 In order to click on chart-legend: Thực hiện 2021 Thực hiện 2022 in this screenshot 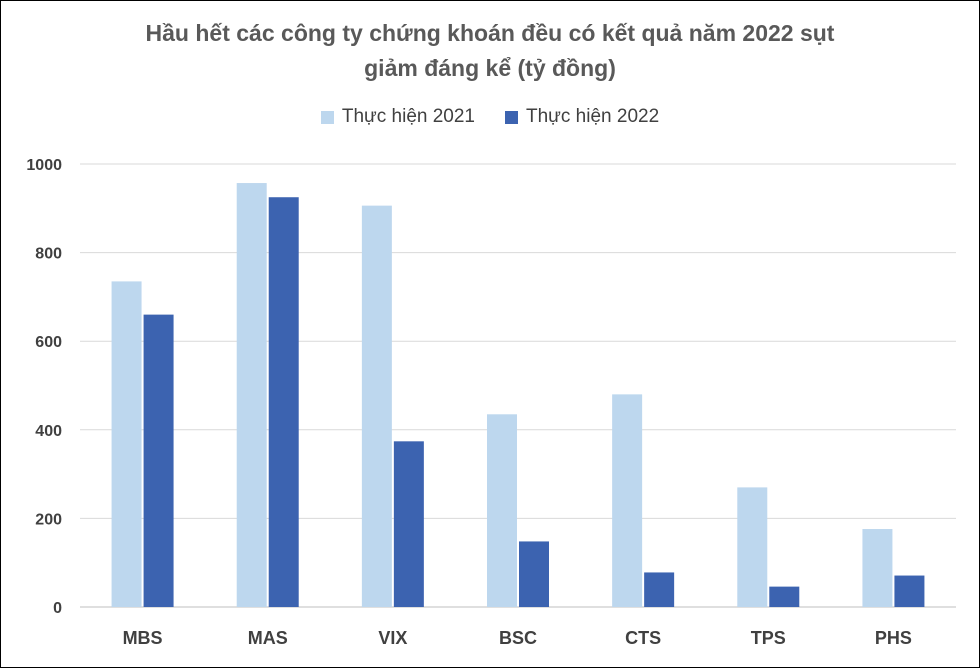, I will do `click(490, 117)`.